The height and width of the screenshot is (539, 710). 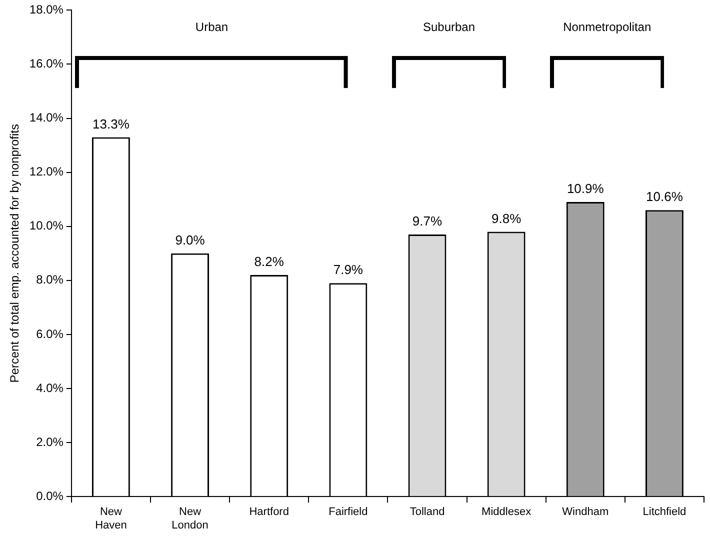 What do you see at coordinates (190, 240) in the screenshot?
I see `data-label: 9.0%` at bounding box center [190, 240].